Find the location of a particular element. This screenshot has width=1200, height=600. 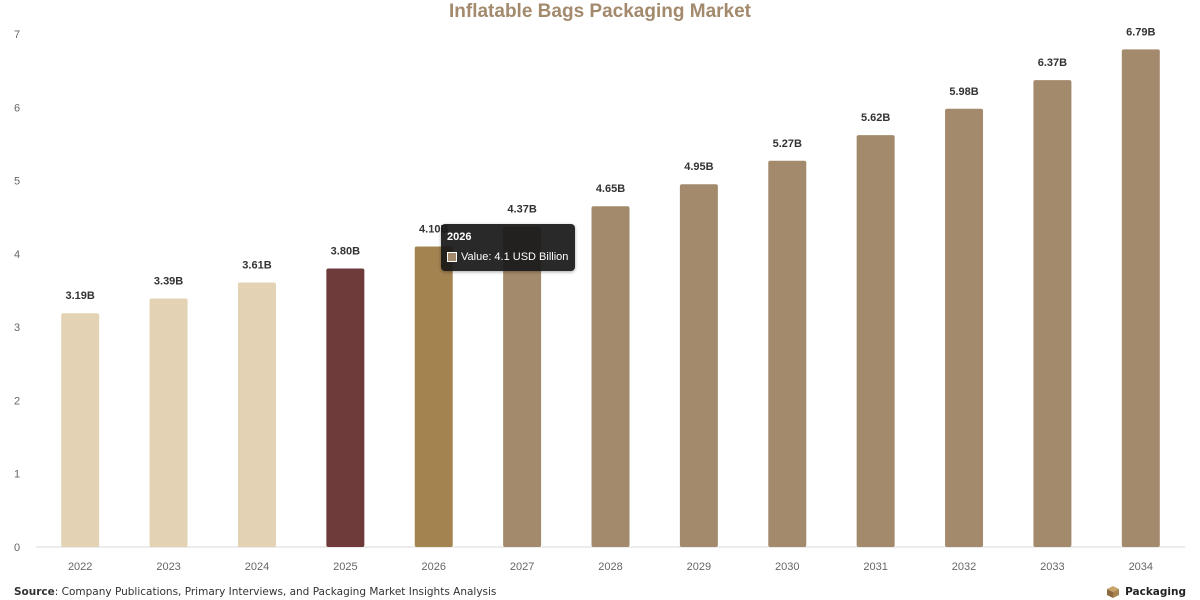

x-tick-label: 2028 is located at coordinates (610, 567).